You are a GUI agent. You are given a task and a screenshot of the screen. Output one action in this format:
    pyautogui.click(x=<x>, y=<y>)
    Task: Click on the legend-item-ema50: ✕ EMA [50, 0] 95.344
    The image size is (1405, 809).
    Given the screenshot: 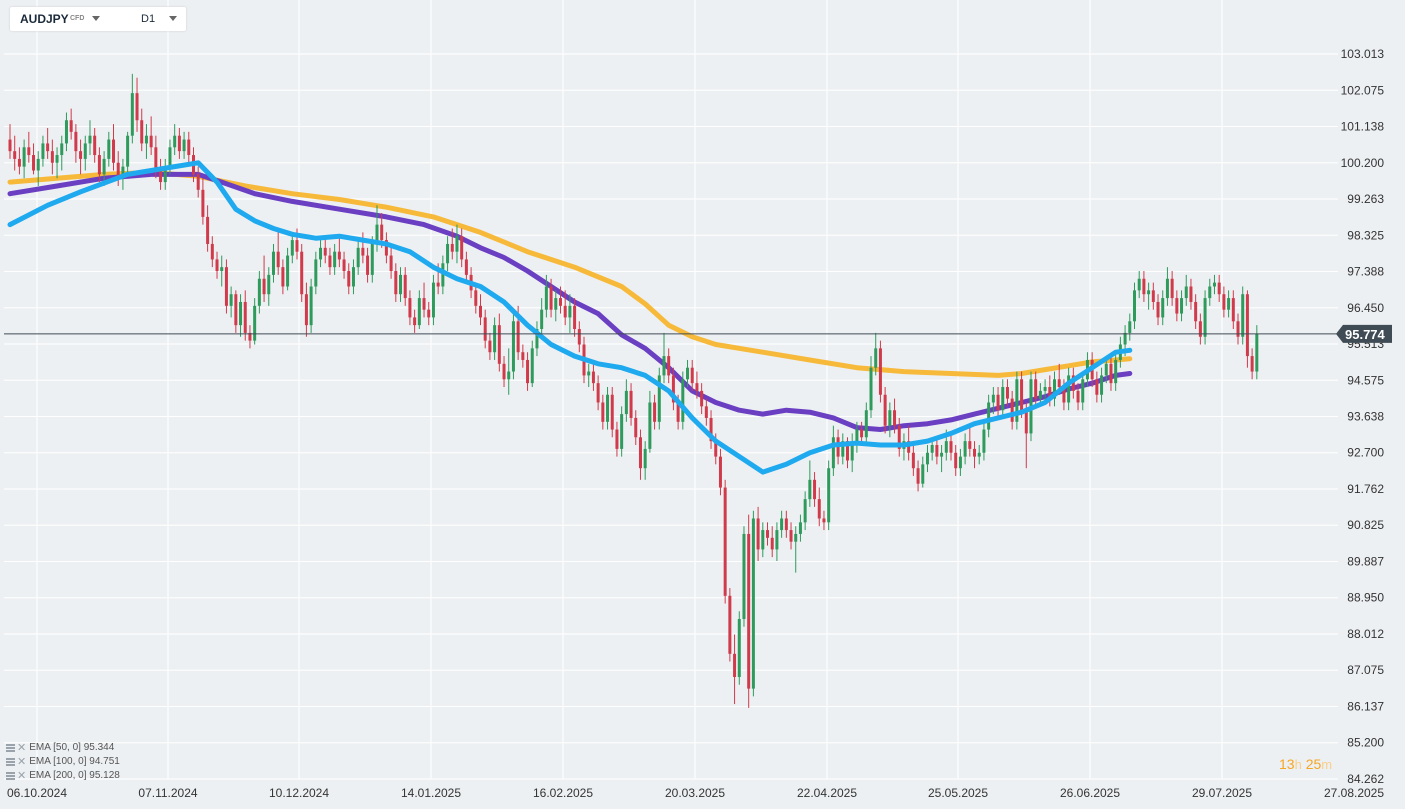 What is the action you would take?
    pyautogui.click(x=63, y=748)
    